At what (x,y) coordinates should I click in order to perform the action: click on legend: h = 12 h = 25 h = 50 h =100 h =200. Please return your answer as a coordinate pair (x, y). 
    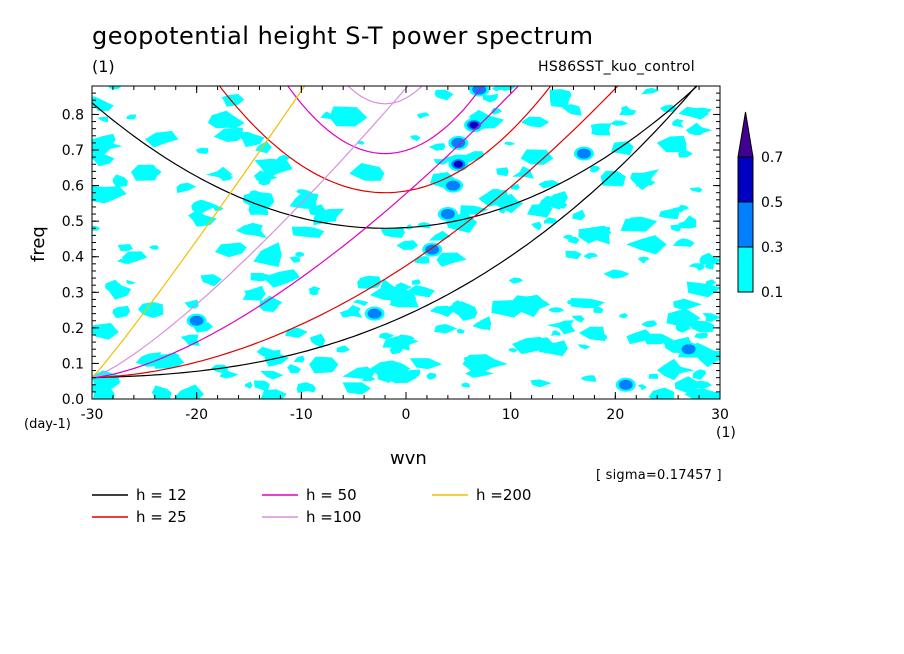
    Looking at the image, I should click on (311, 506).